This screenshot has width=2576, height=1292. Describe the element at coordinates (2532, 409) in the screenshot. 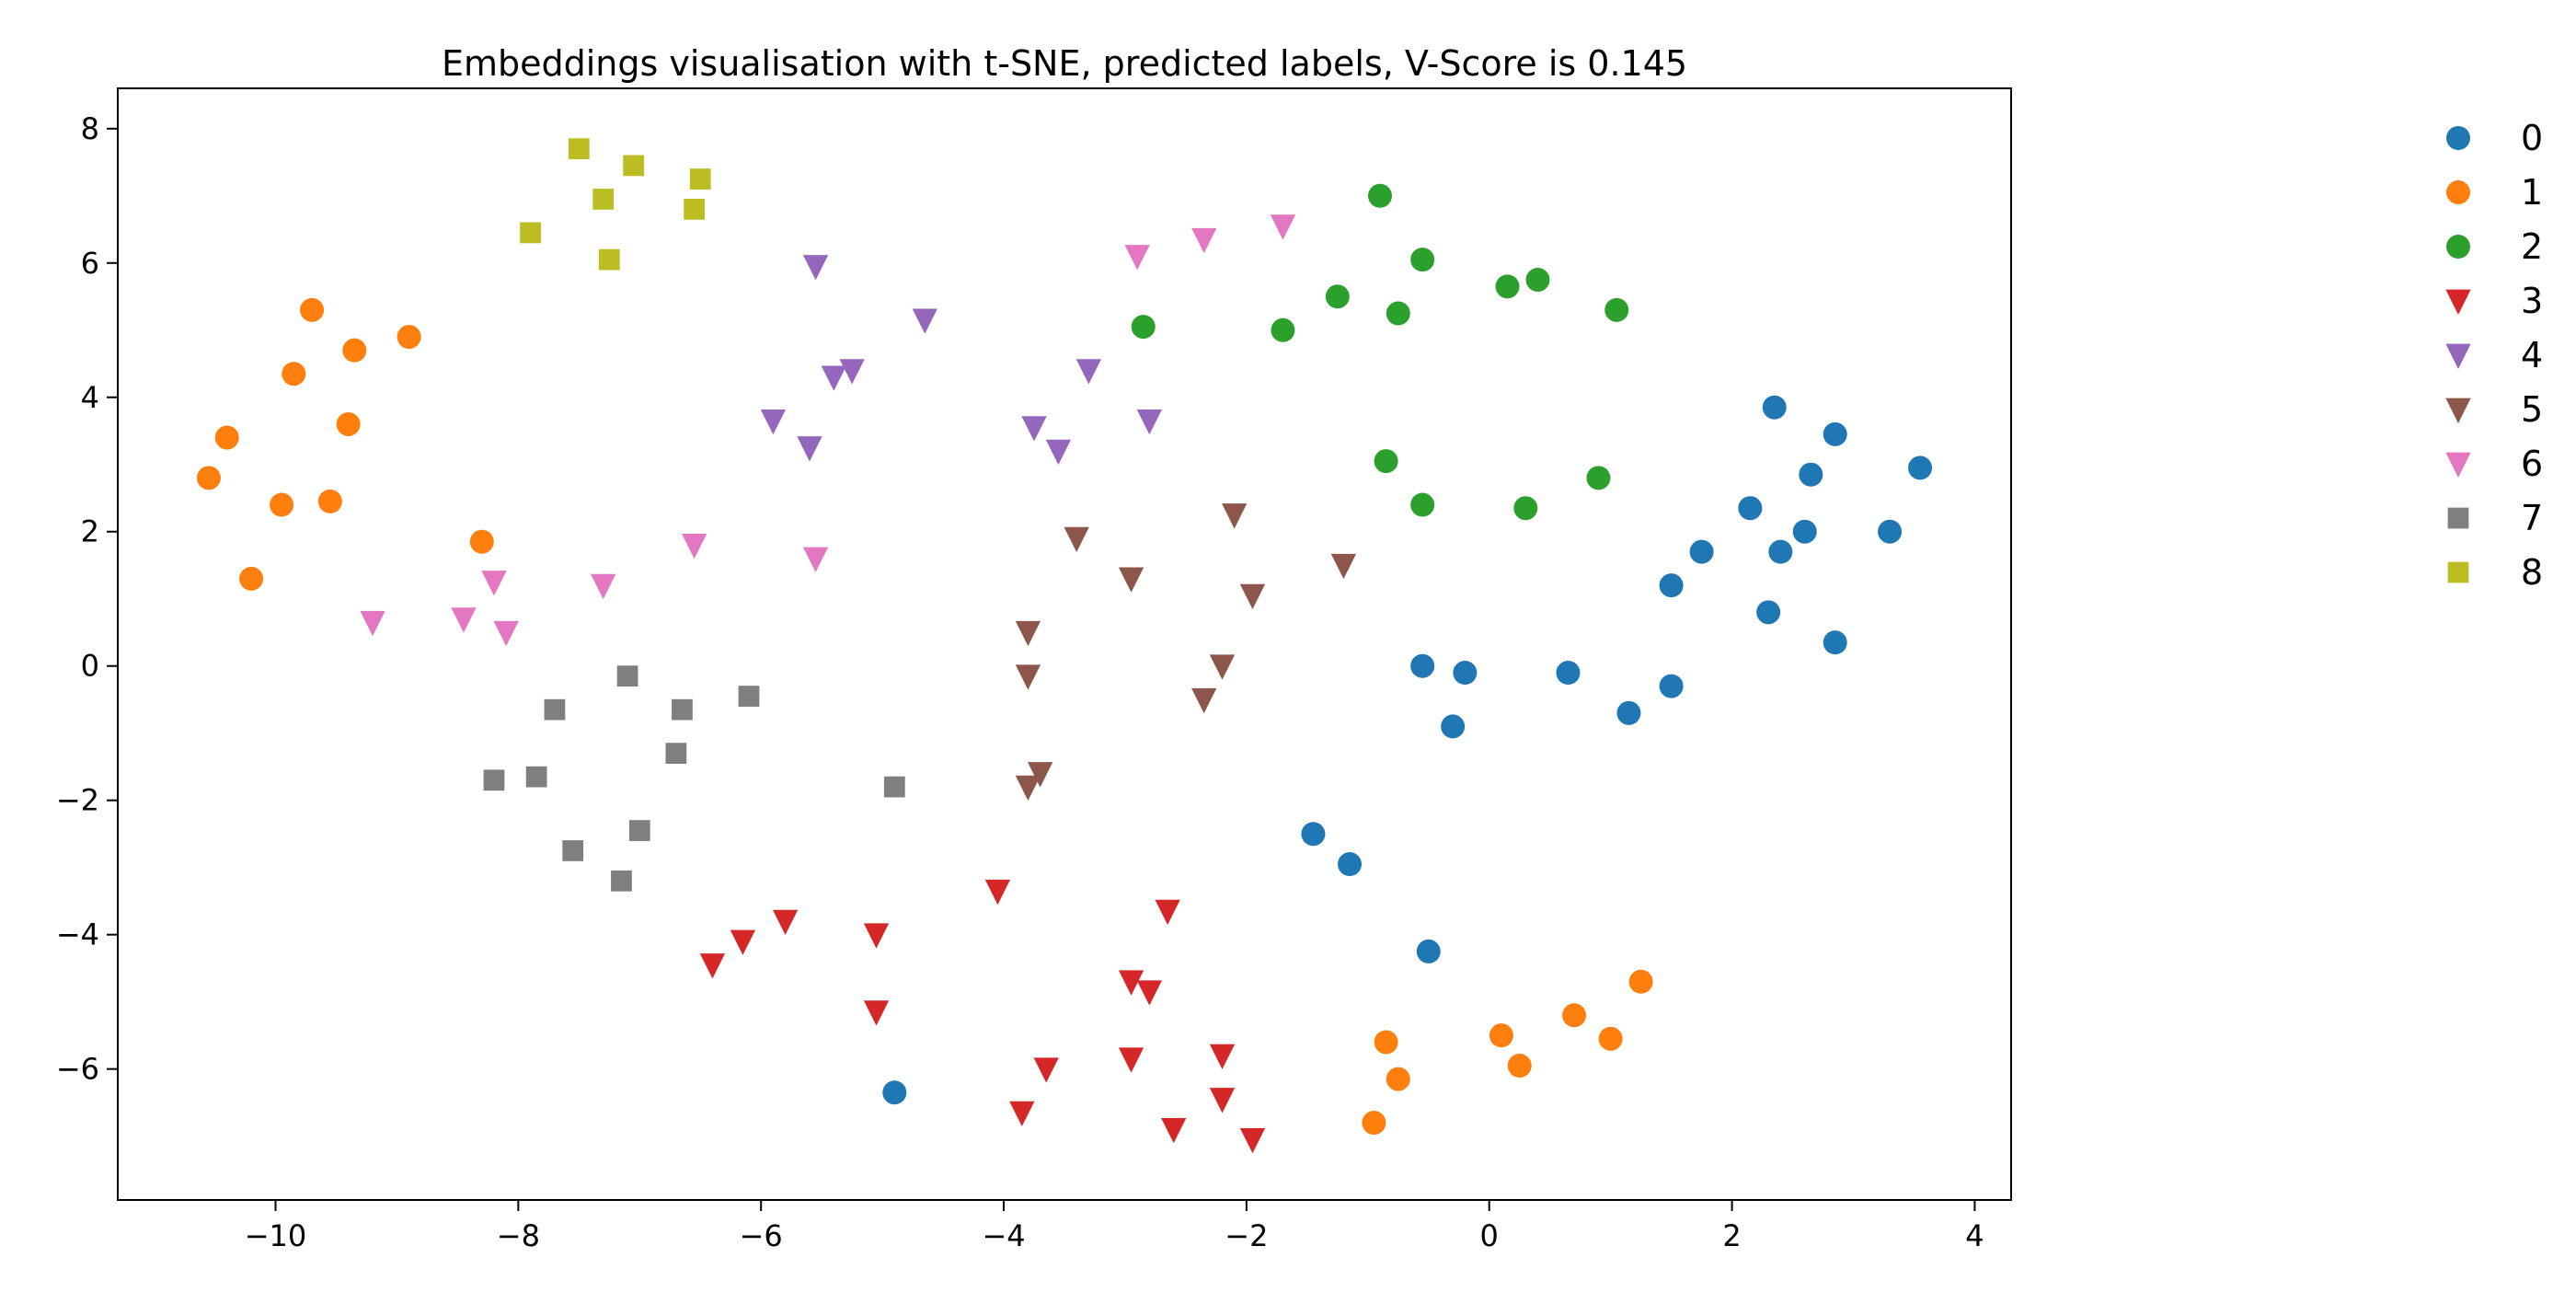

I see `legend-label: 5` at that location.